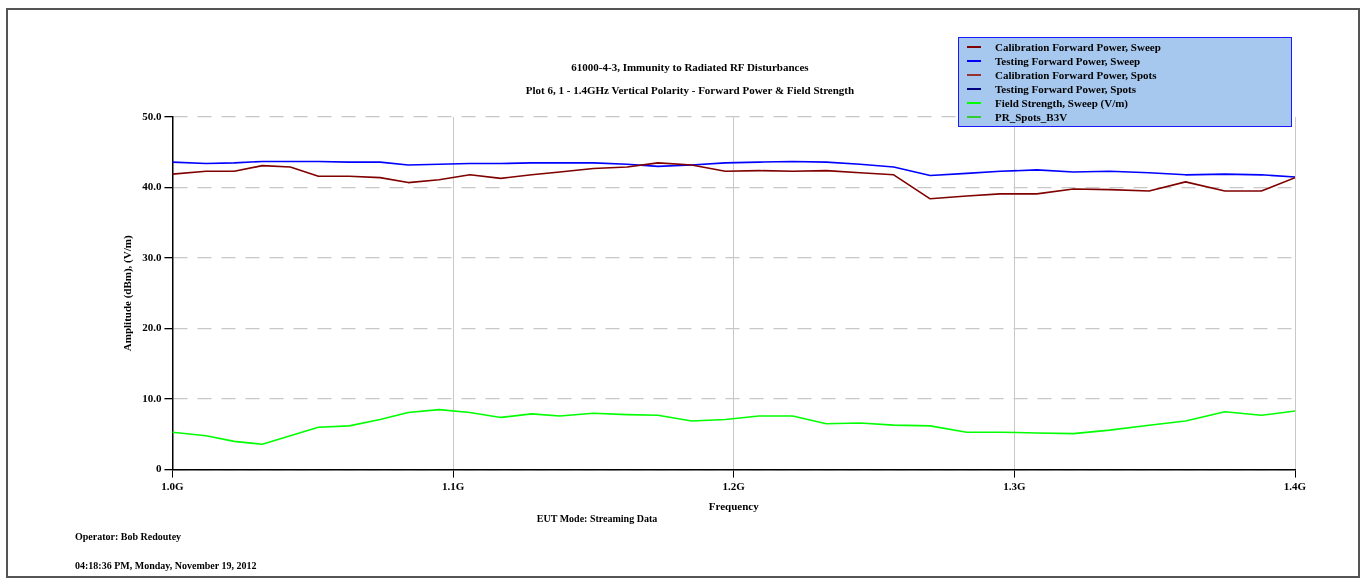 Image resolution: width=1372 pixels, height=586 pixels. Describe the element at coordinates (734, 486) in the screenshot. I see `x-tick-label: 1.2G` at that location.